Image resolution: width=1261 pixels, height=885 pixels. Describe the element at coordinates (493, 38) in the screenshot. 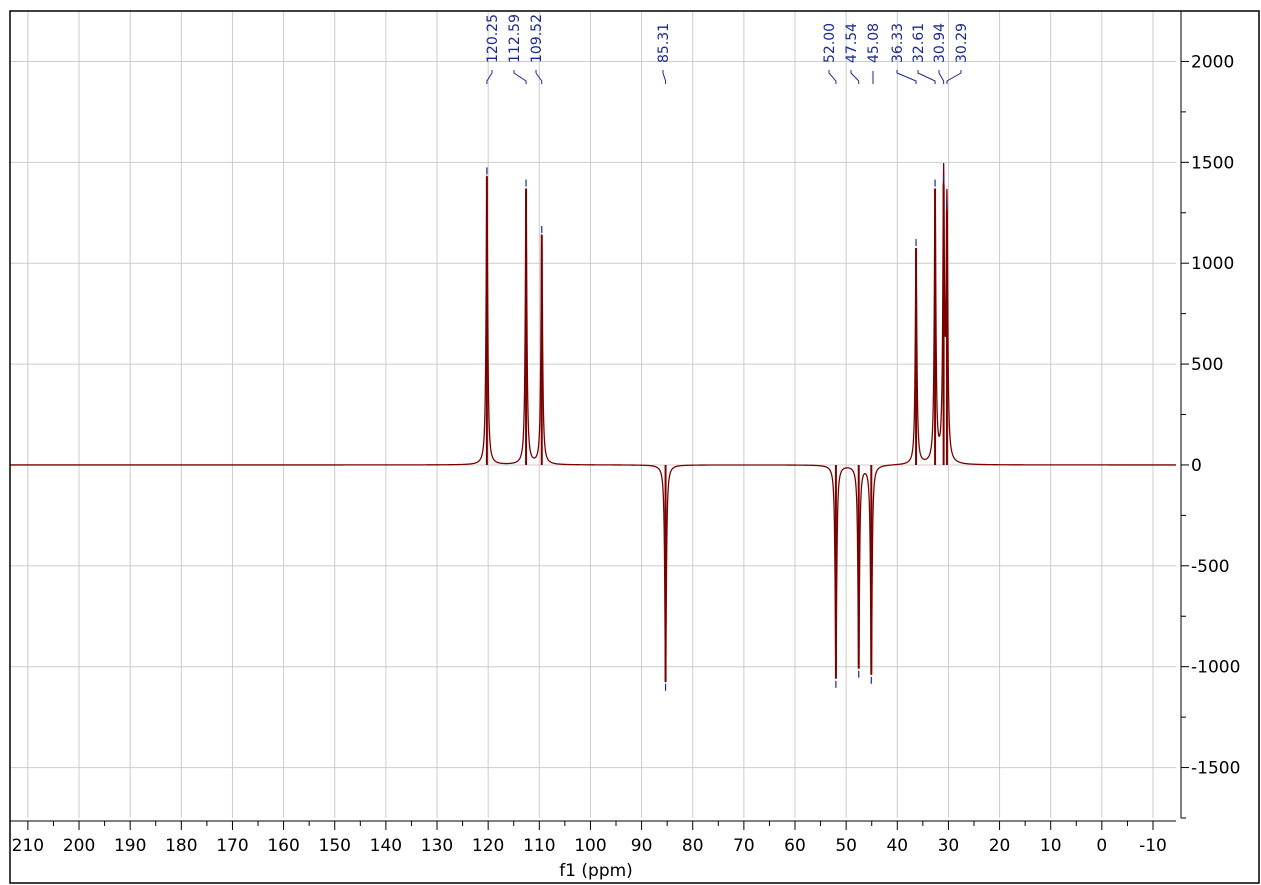

I see `peak-label: 120.25` at that location.